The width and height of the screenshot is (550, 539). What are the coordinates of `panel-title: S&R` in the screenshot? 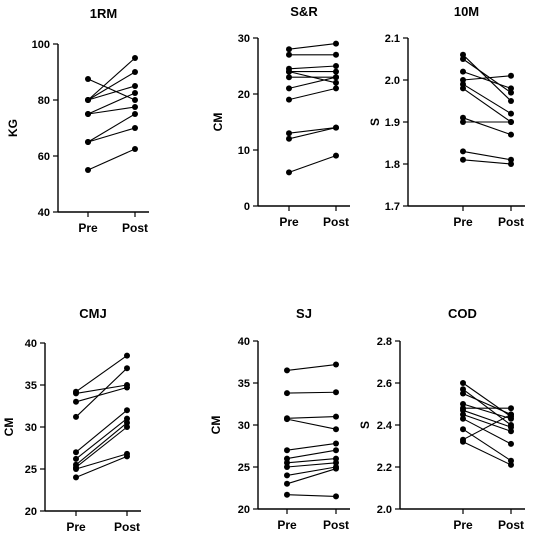 It's located at (304, 11).